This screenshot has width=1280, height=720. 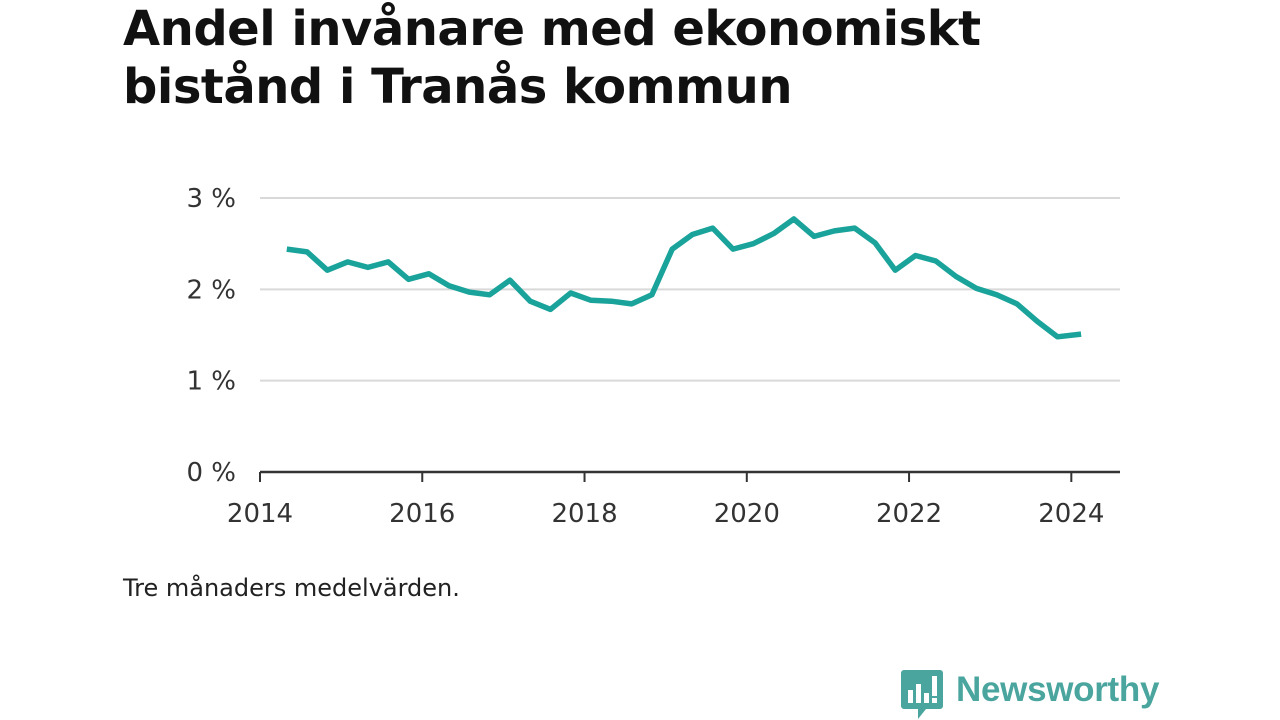 What do you see at coordinates (291, 588) in the screenshot?
I see `chart-caption: Tre månaders medelvärden.` at bounding box center [291, 588].